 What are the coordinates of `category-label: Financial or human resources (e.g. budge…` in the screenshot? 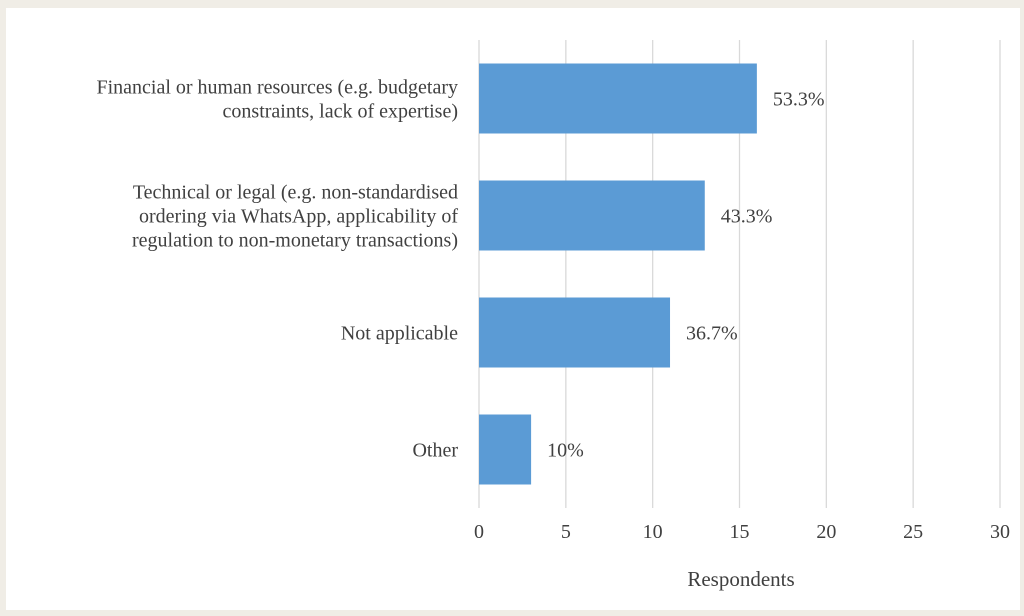 It's located at (277, 88).